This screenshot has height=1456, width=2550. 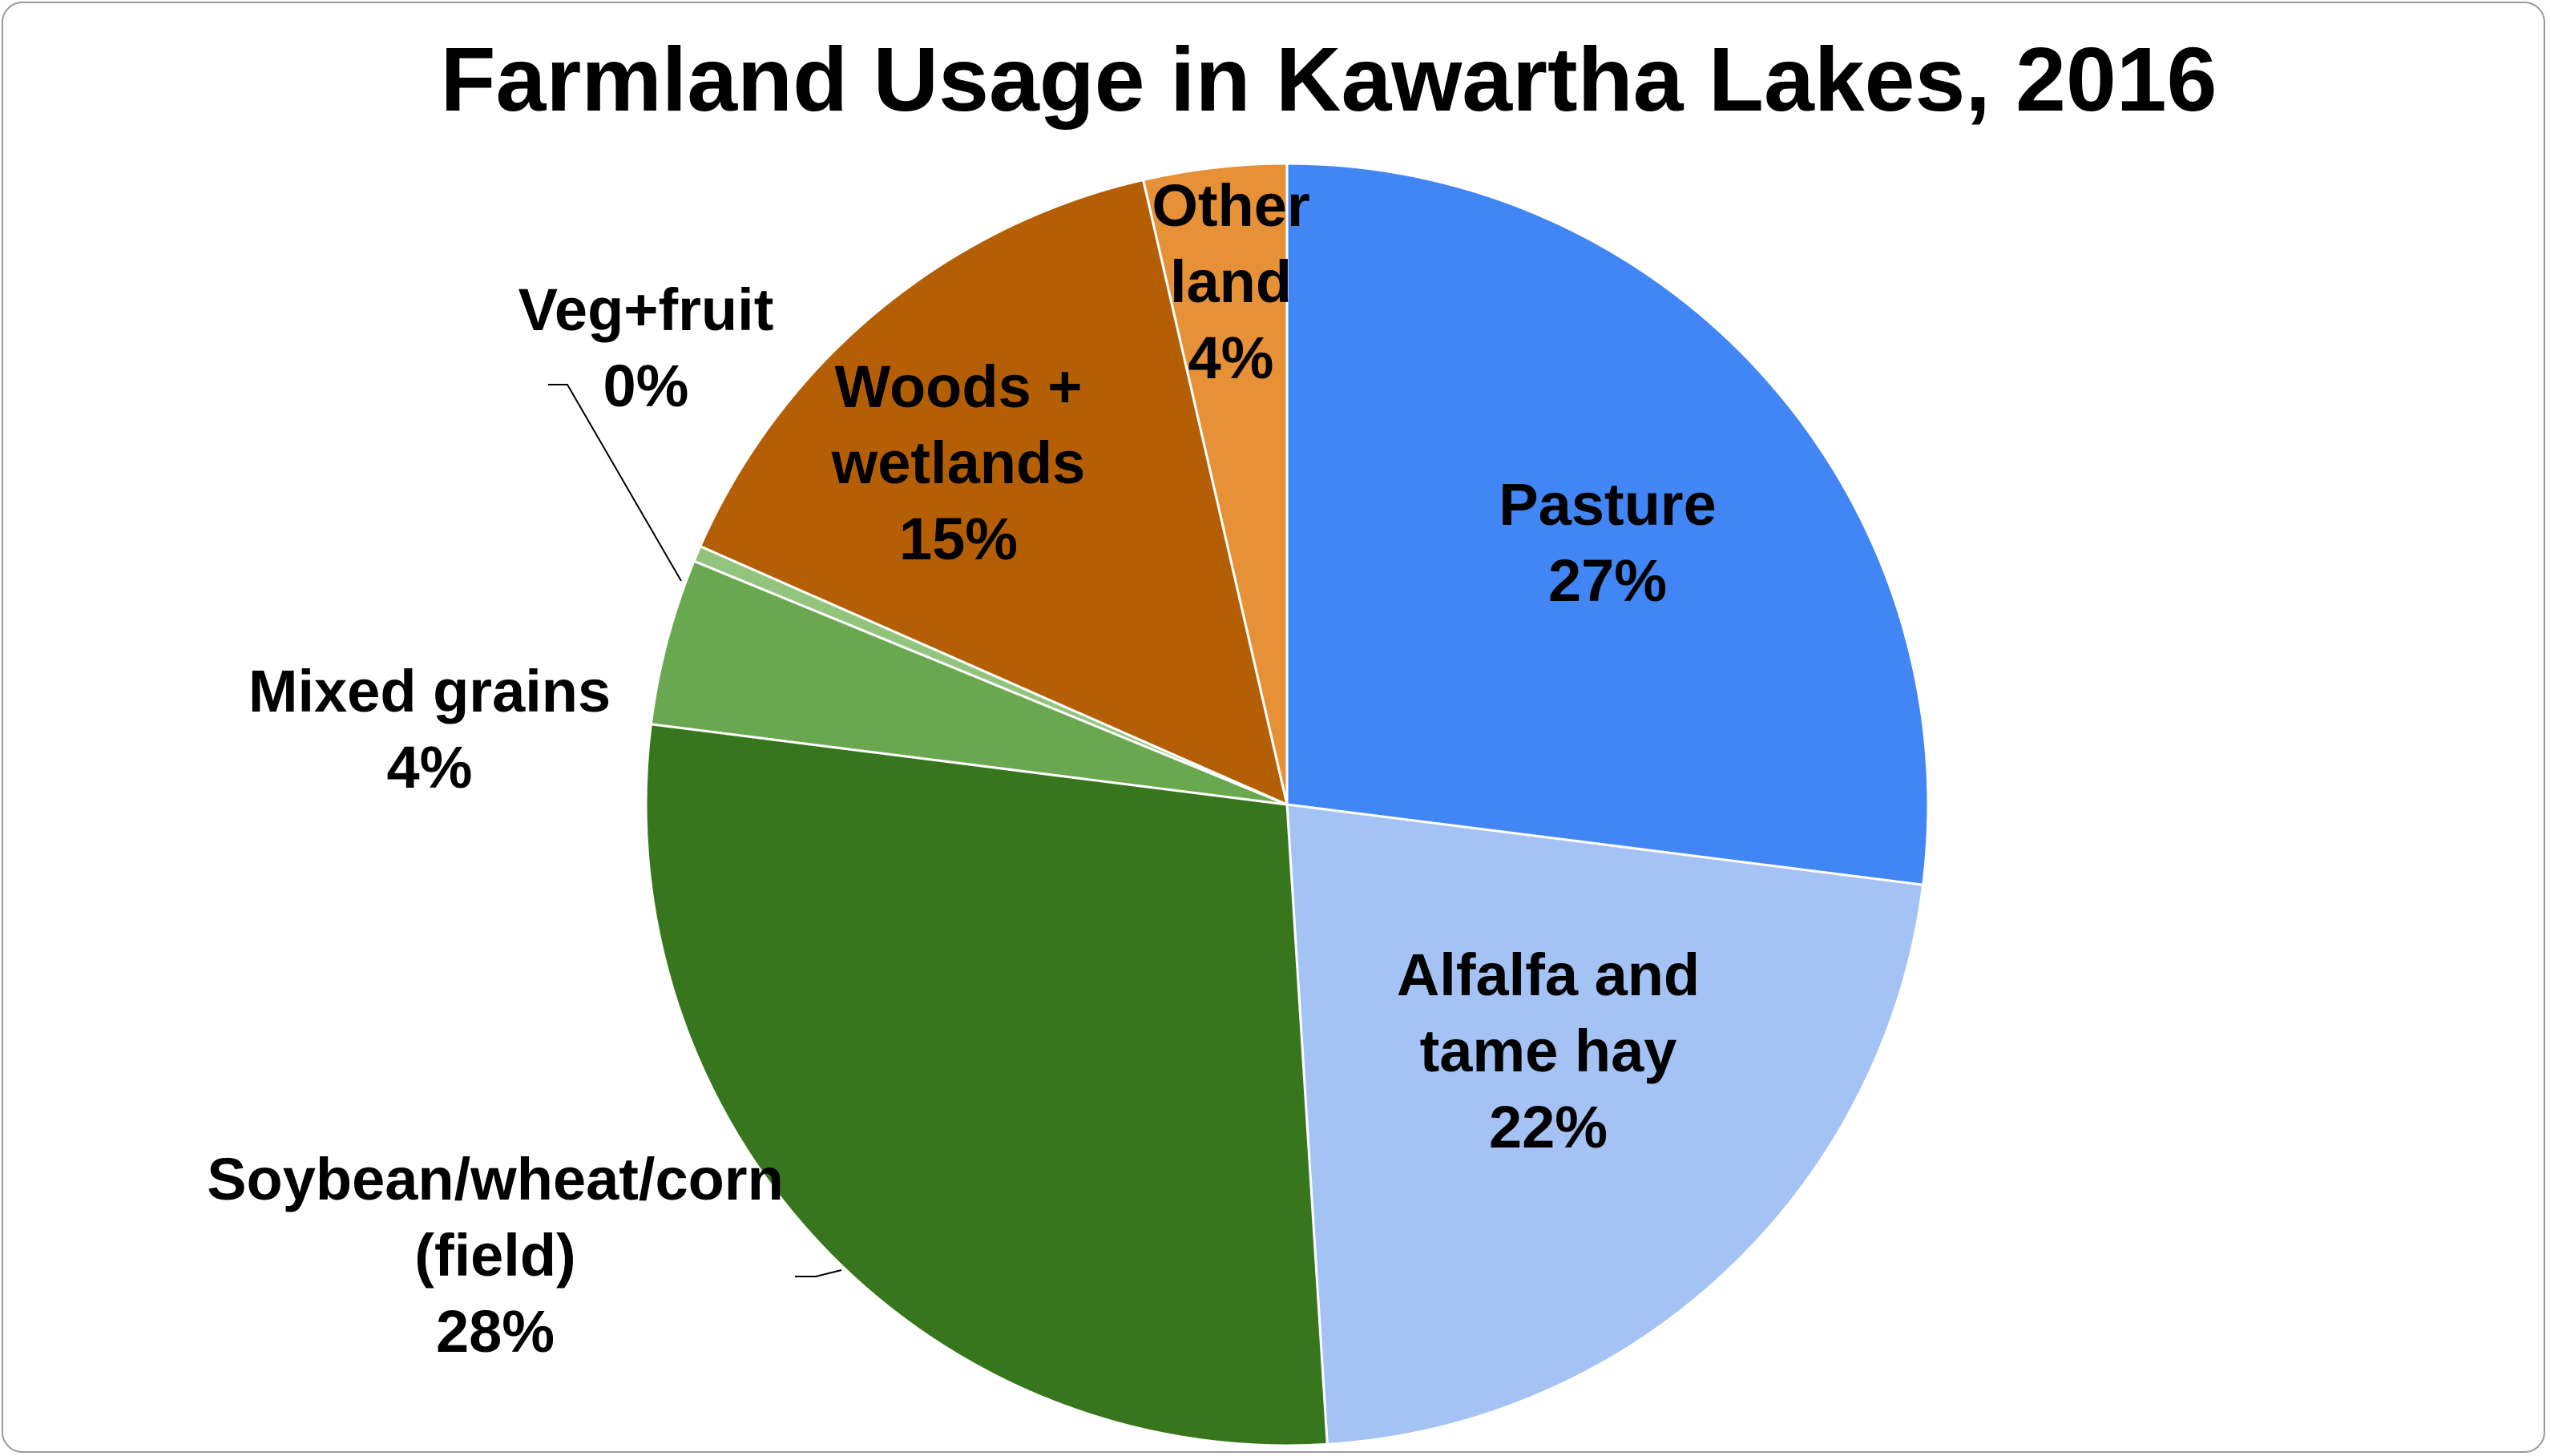 What do you see at coordinates (1230, 282) in the screenshot?
I see `slice-label-other-land: Other land 4%` at bounding box center [1230, 282].